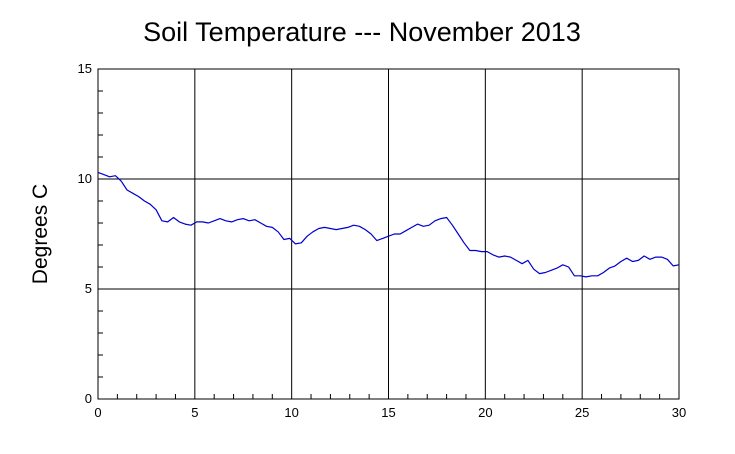 This screenshot has height=454, width=735. I want to click on x-tick-label: 5, so click(194, 412).